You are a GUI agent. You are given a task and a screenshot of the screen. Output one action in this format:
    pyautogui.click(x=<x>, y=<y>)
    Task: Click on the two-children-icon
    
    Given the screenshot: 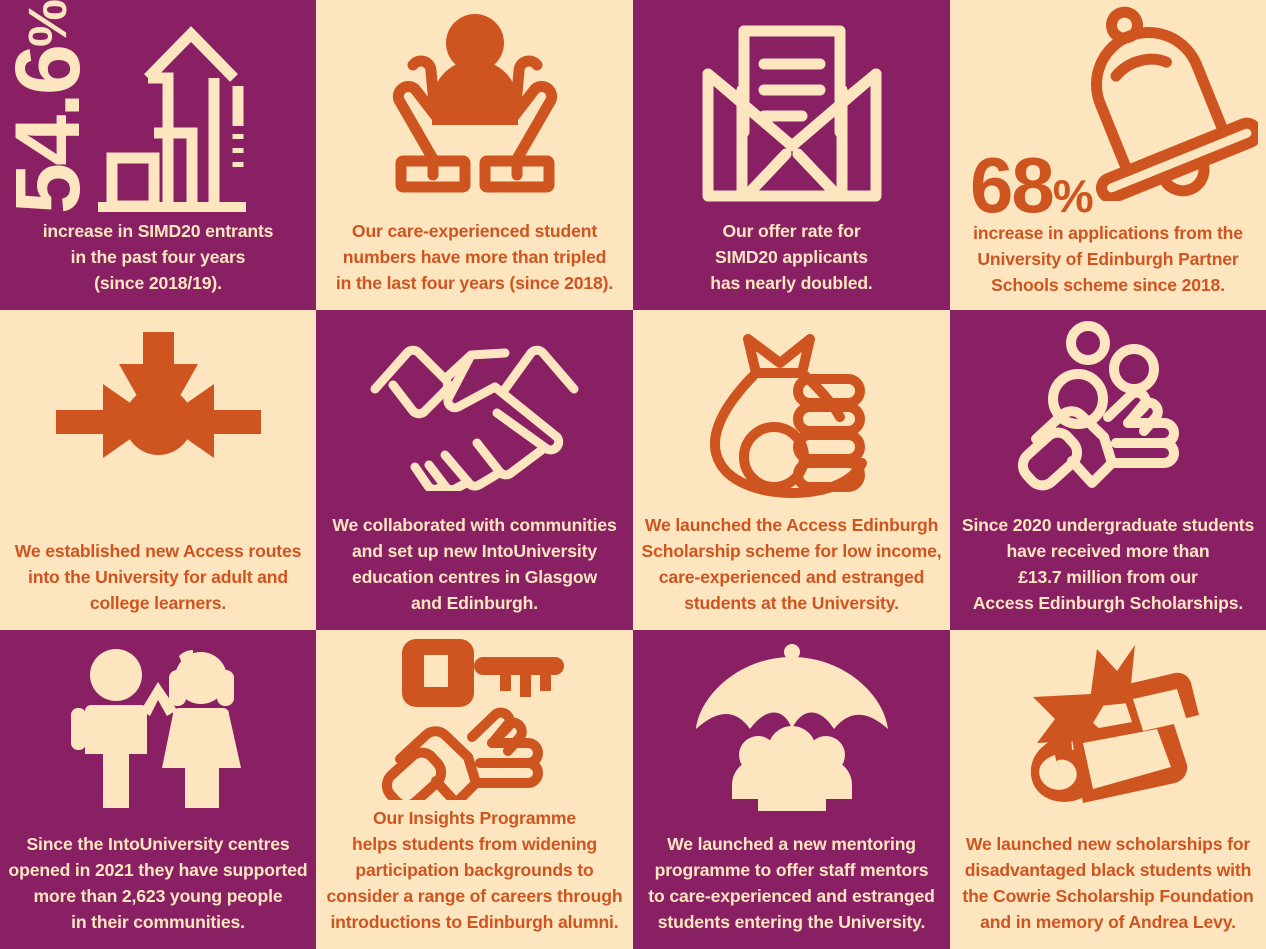 What is the action you would take?
    pyautogui.click(x=158, y=730)
    